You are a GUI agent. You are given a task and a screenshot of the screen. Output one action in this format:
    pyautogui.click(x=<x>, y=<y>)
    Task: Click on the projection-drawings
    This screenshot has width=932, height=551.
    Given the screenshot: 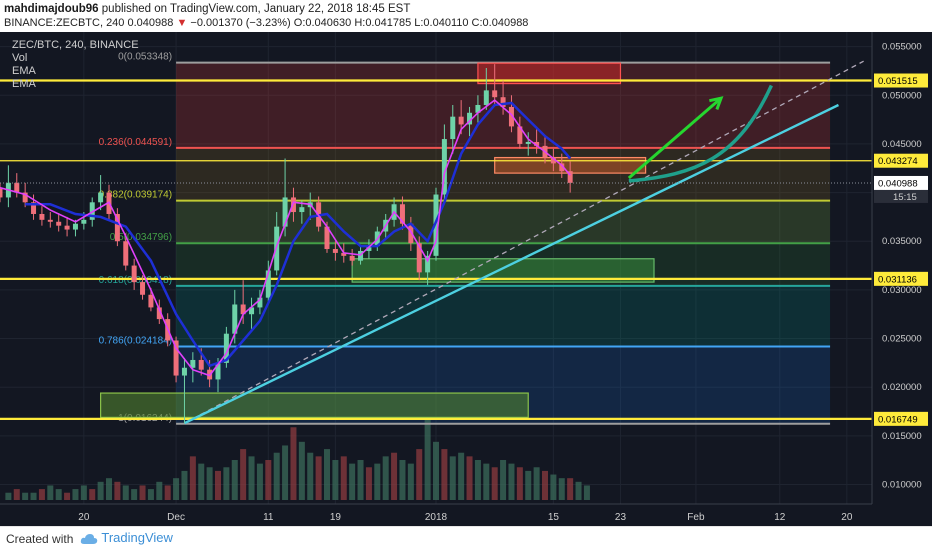 What is the action you would take?
    pyautogui.click(x=700, y=133)
    